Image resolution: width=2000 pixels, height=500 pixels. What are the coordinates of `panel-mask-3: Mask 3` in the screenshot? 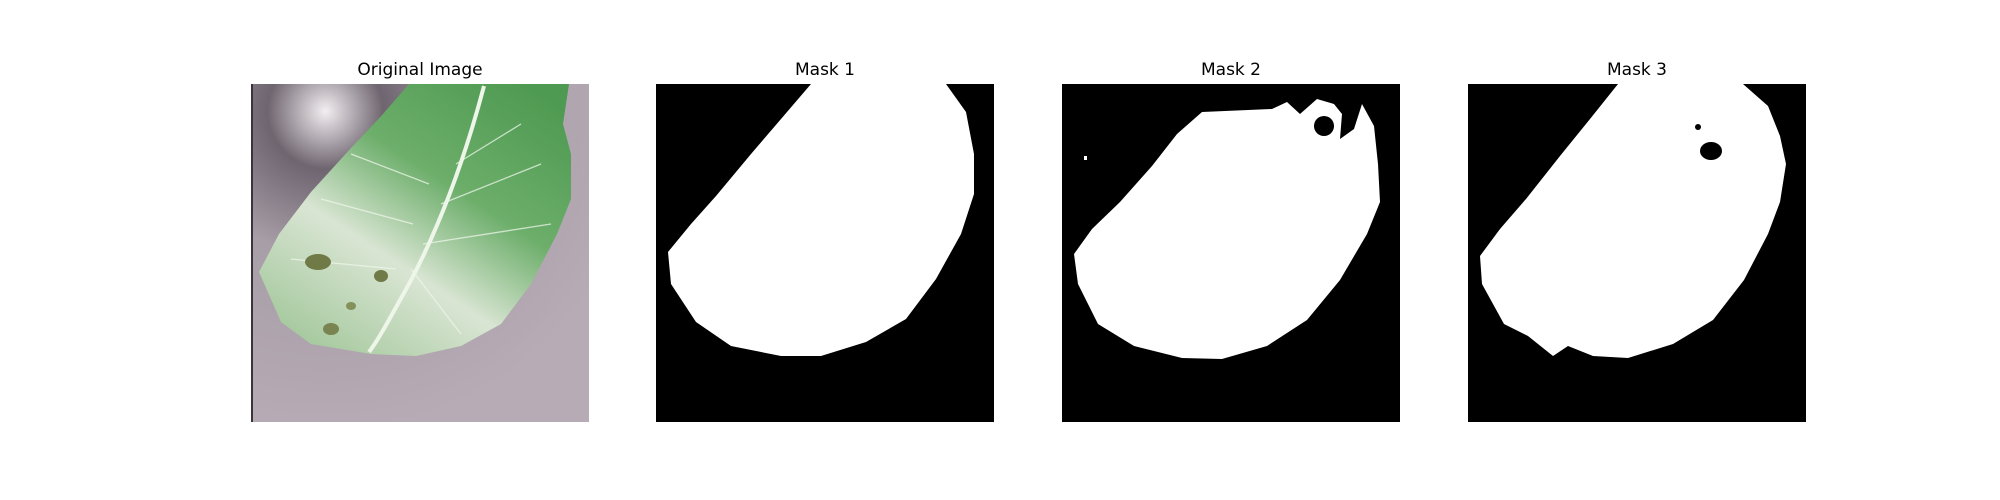 It's located at (1637, 240).